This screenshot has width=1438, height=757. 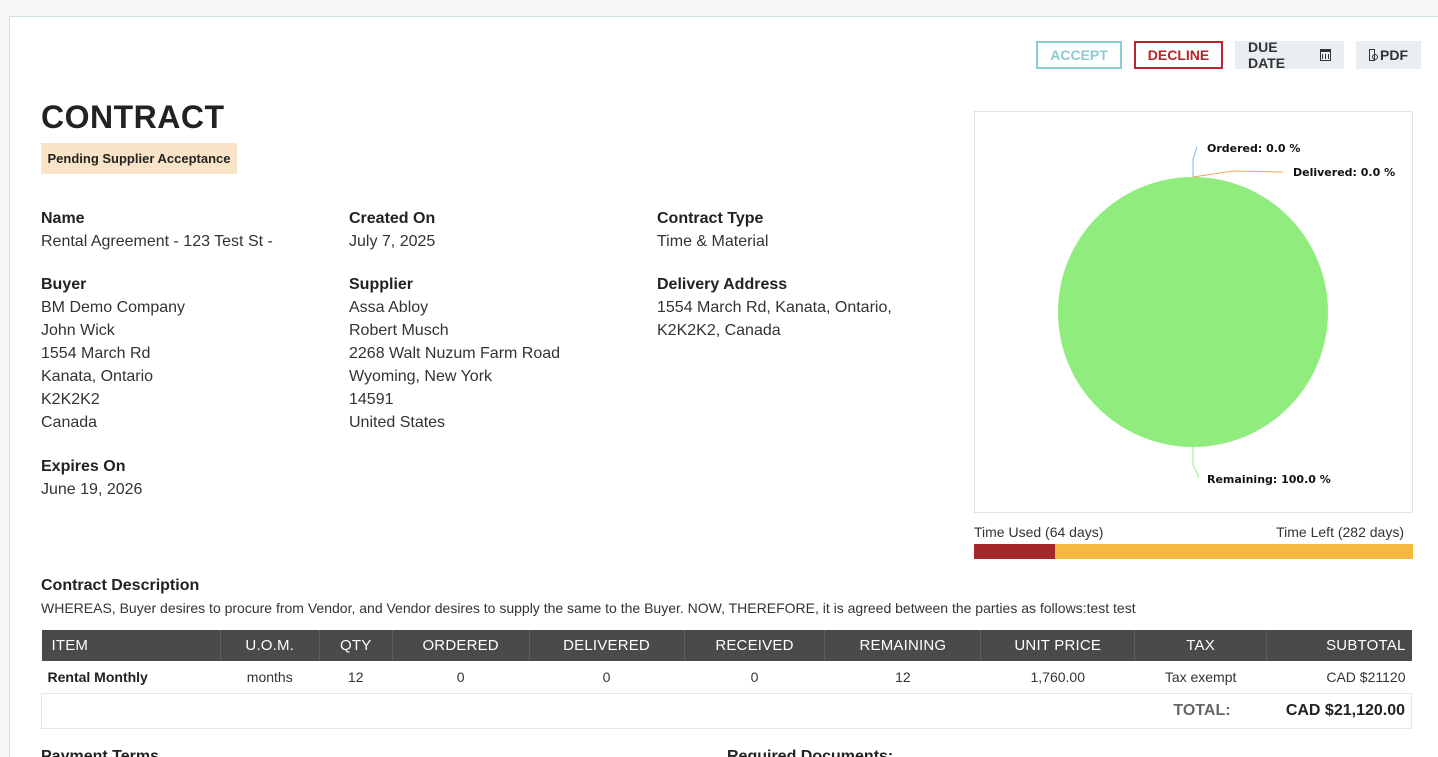 What do you see at coordinates (270, 645) in the screenshot?
I see `column-header: U.O.M.` at bounding box center [270, 645].